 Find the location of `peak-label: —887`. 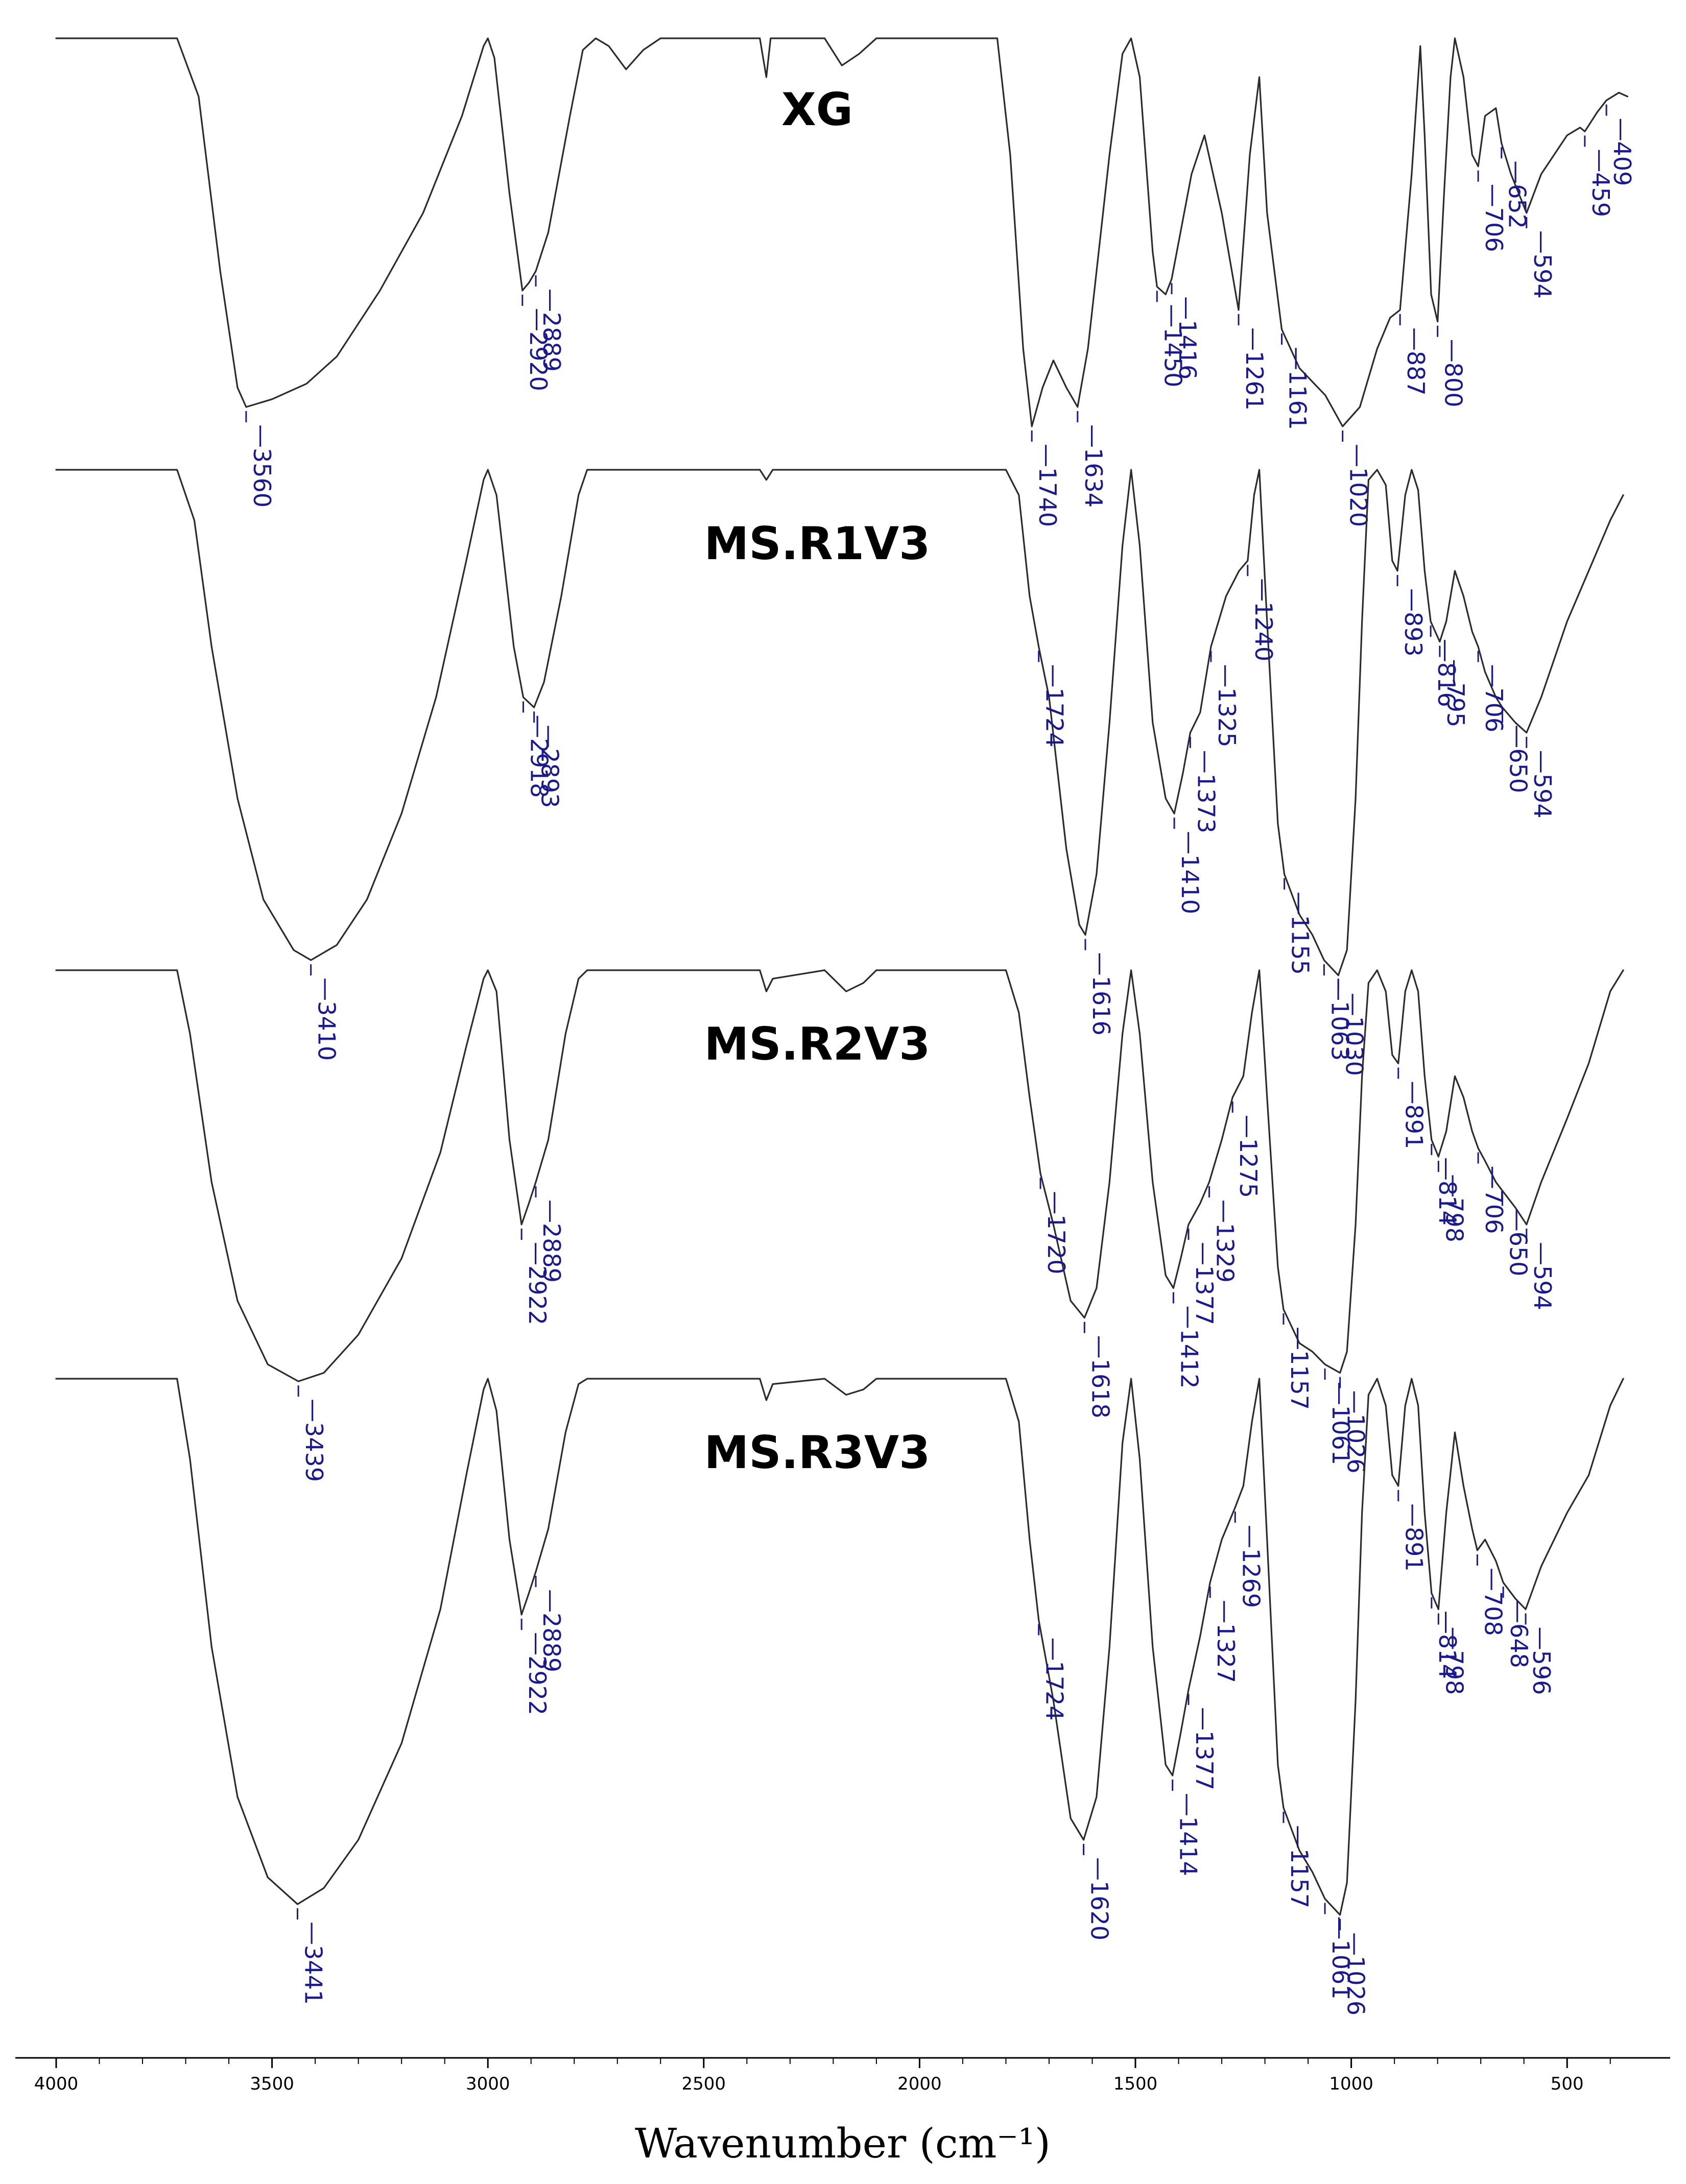

peak-label: —887 is located at coordinates (1416, 361).